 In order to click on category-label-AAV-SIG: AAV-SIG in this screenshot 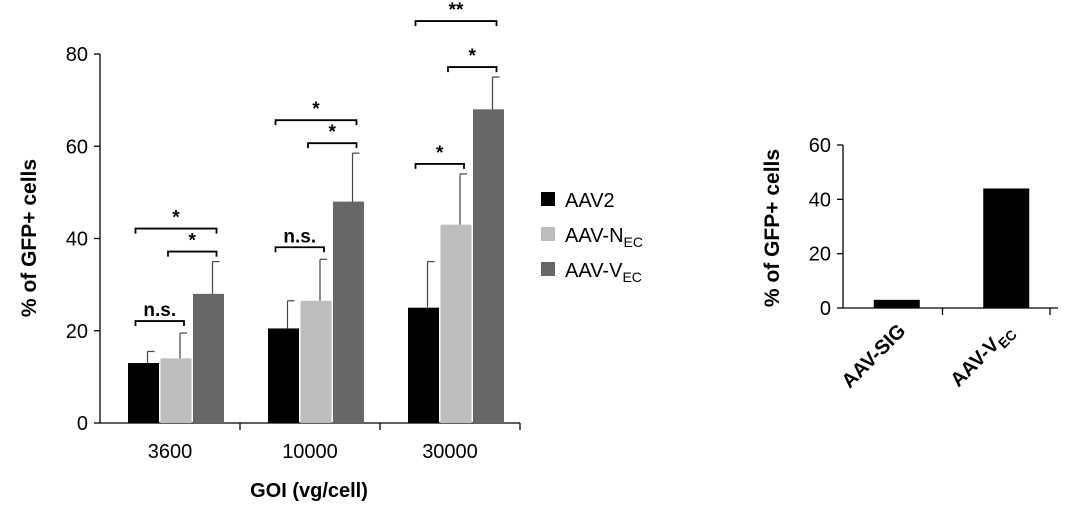, I will do `click(874, 356)`.